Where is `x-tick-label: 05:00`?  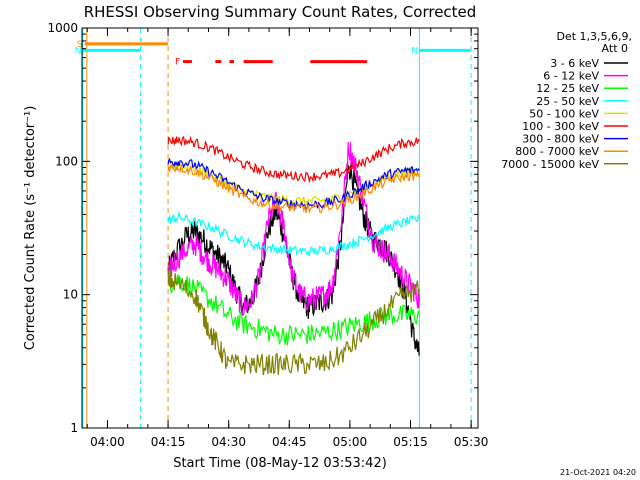 x-tick-label: 05:00 is located at coordinates (350, 442).